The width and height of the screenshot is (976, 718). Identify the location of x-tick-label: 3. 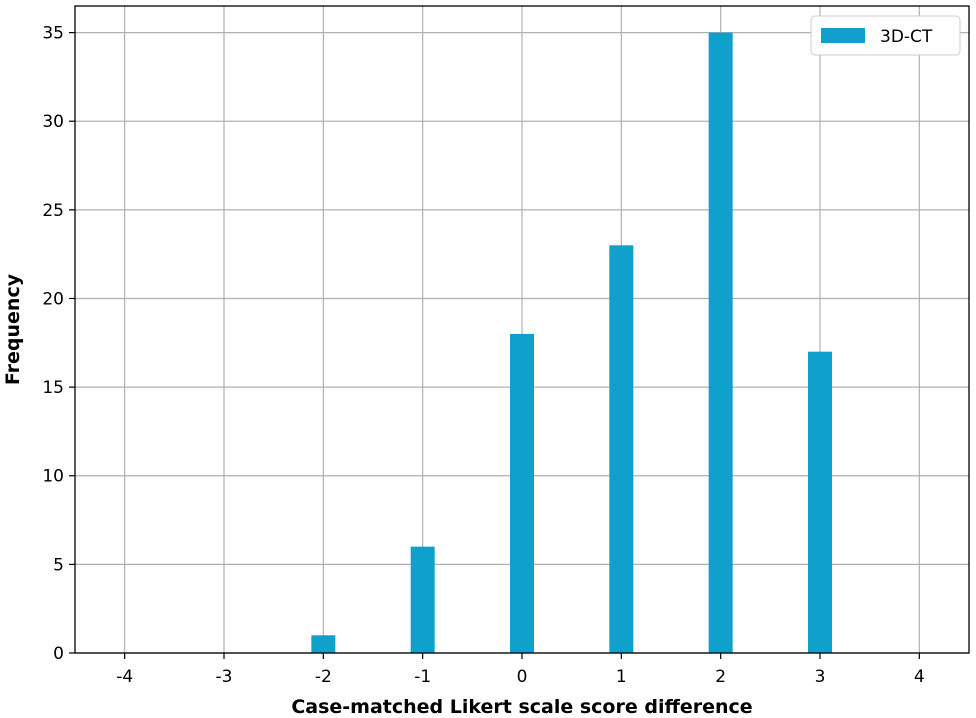
(820, 677).